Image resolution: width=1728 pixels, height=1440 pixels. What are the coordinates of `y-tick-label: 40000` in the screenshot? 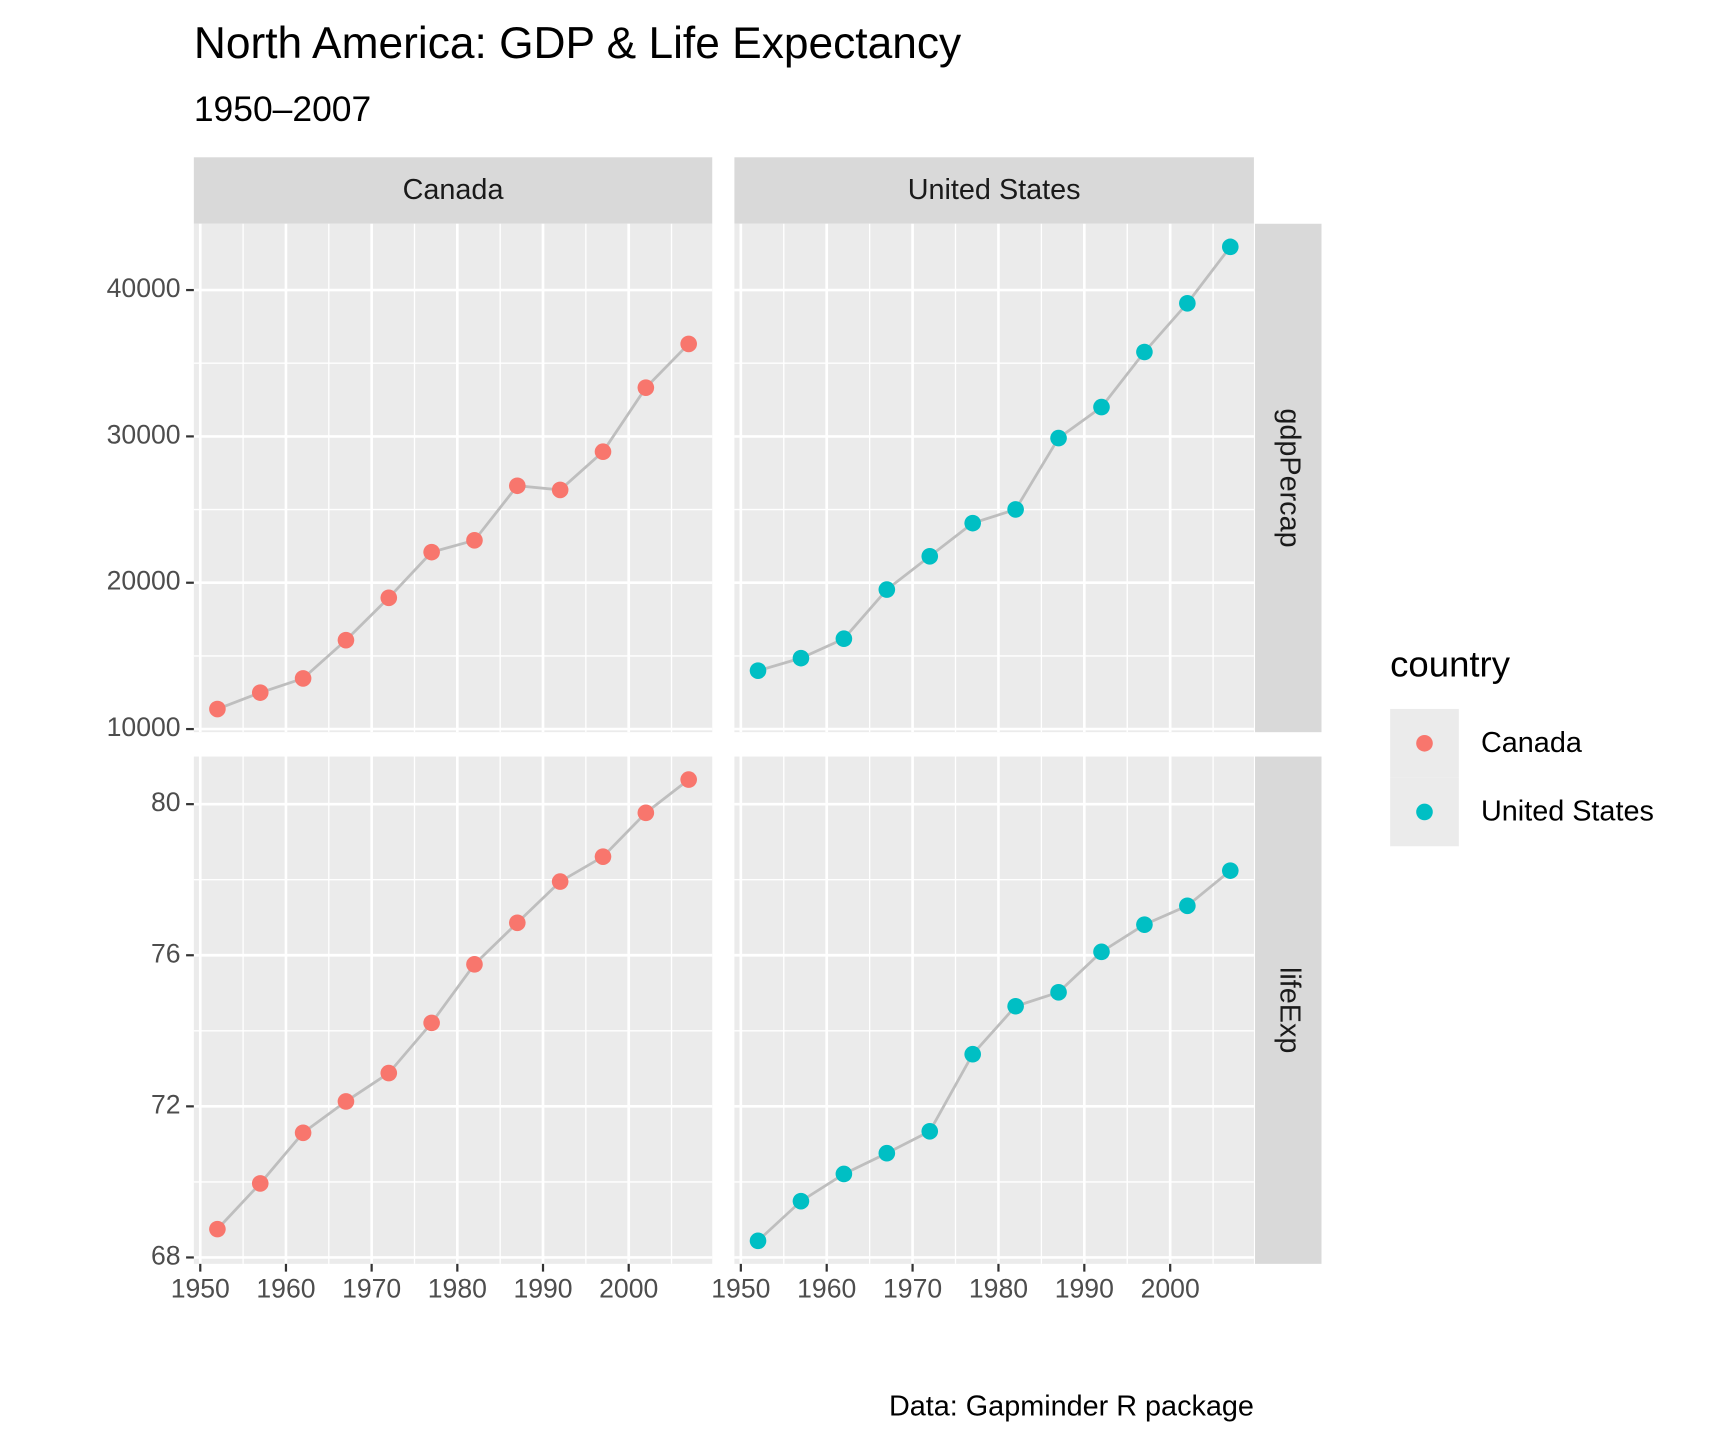 It's located at (144, 288).